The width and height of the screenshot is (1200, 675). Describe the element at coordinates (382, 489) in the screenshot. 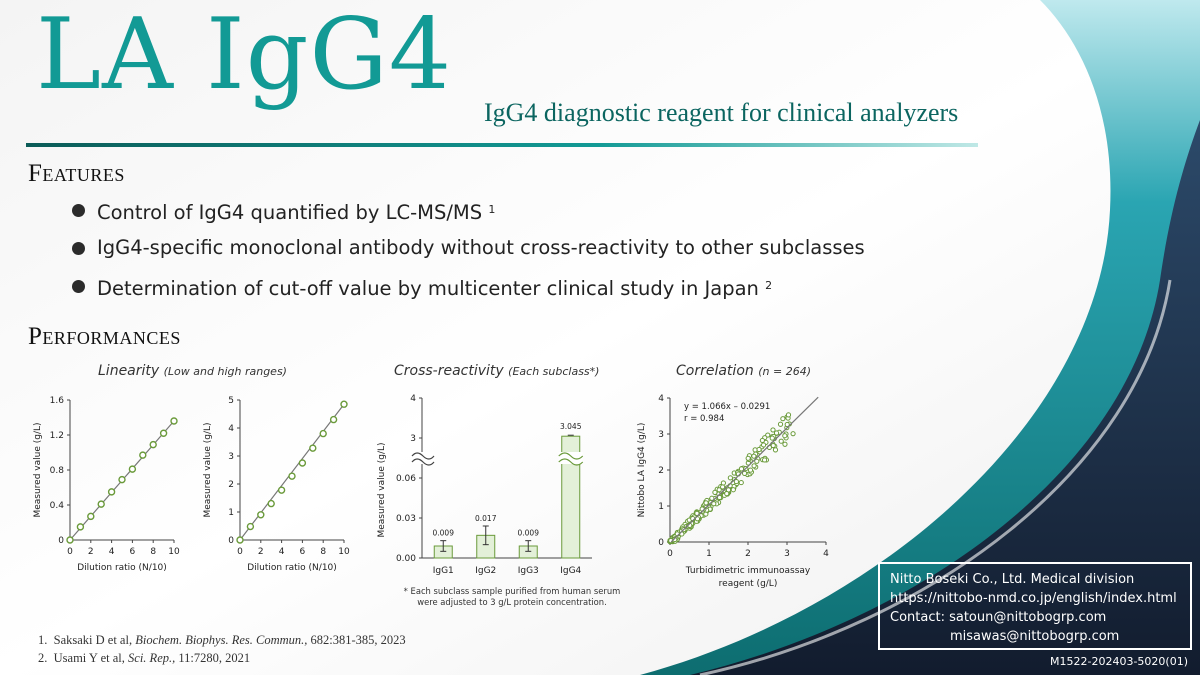

I see `y-axis-label: Measured value (g/L)` at that location.